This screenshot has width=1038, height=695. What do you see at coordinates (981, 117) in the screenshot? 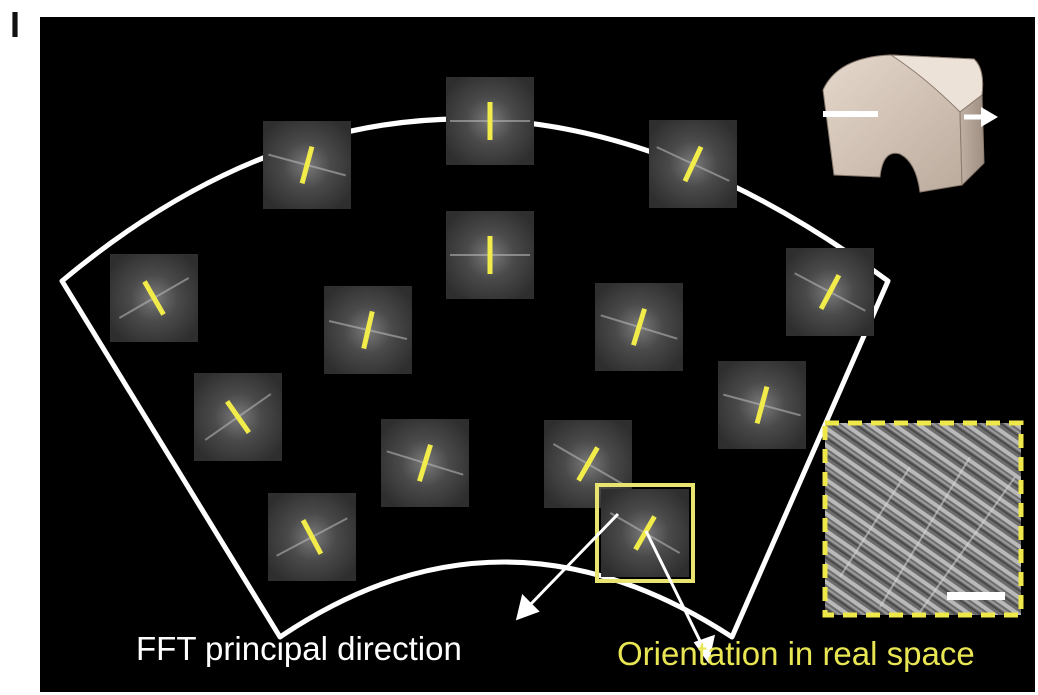
I see `right-arrow-icon` at bounding box center [981, 117].